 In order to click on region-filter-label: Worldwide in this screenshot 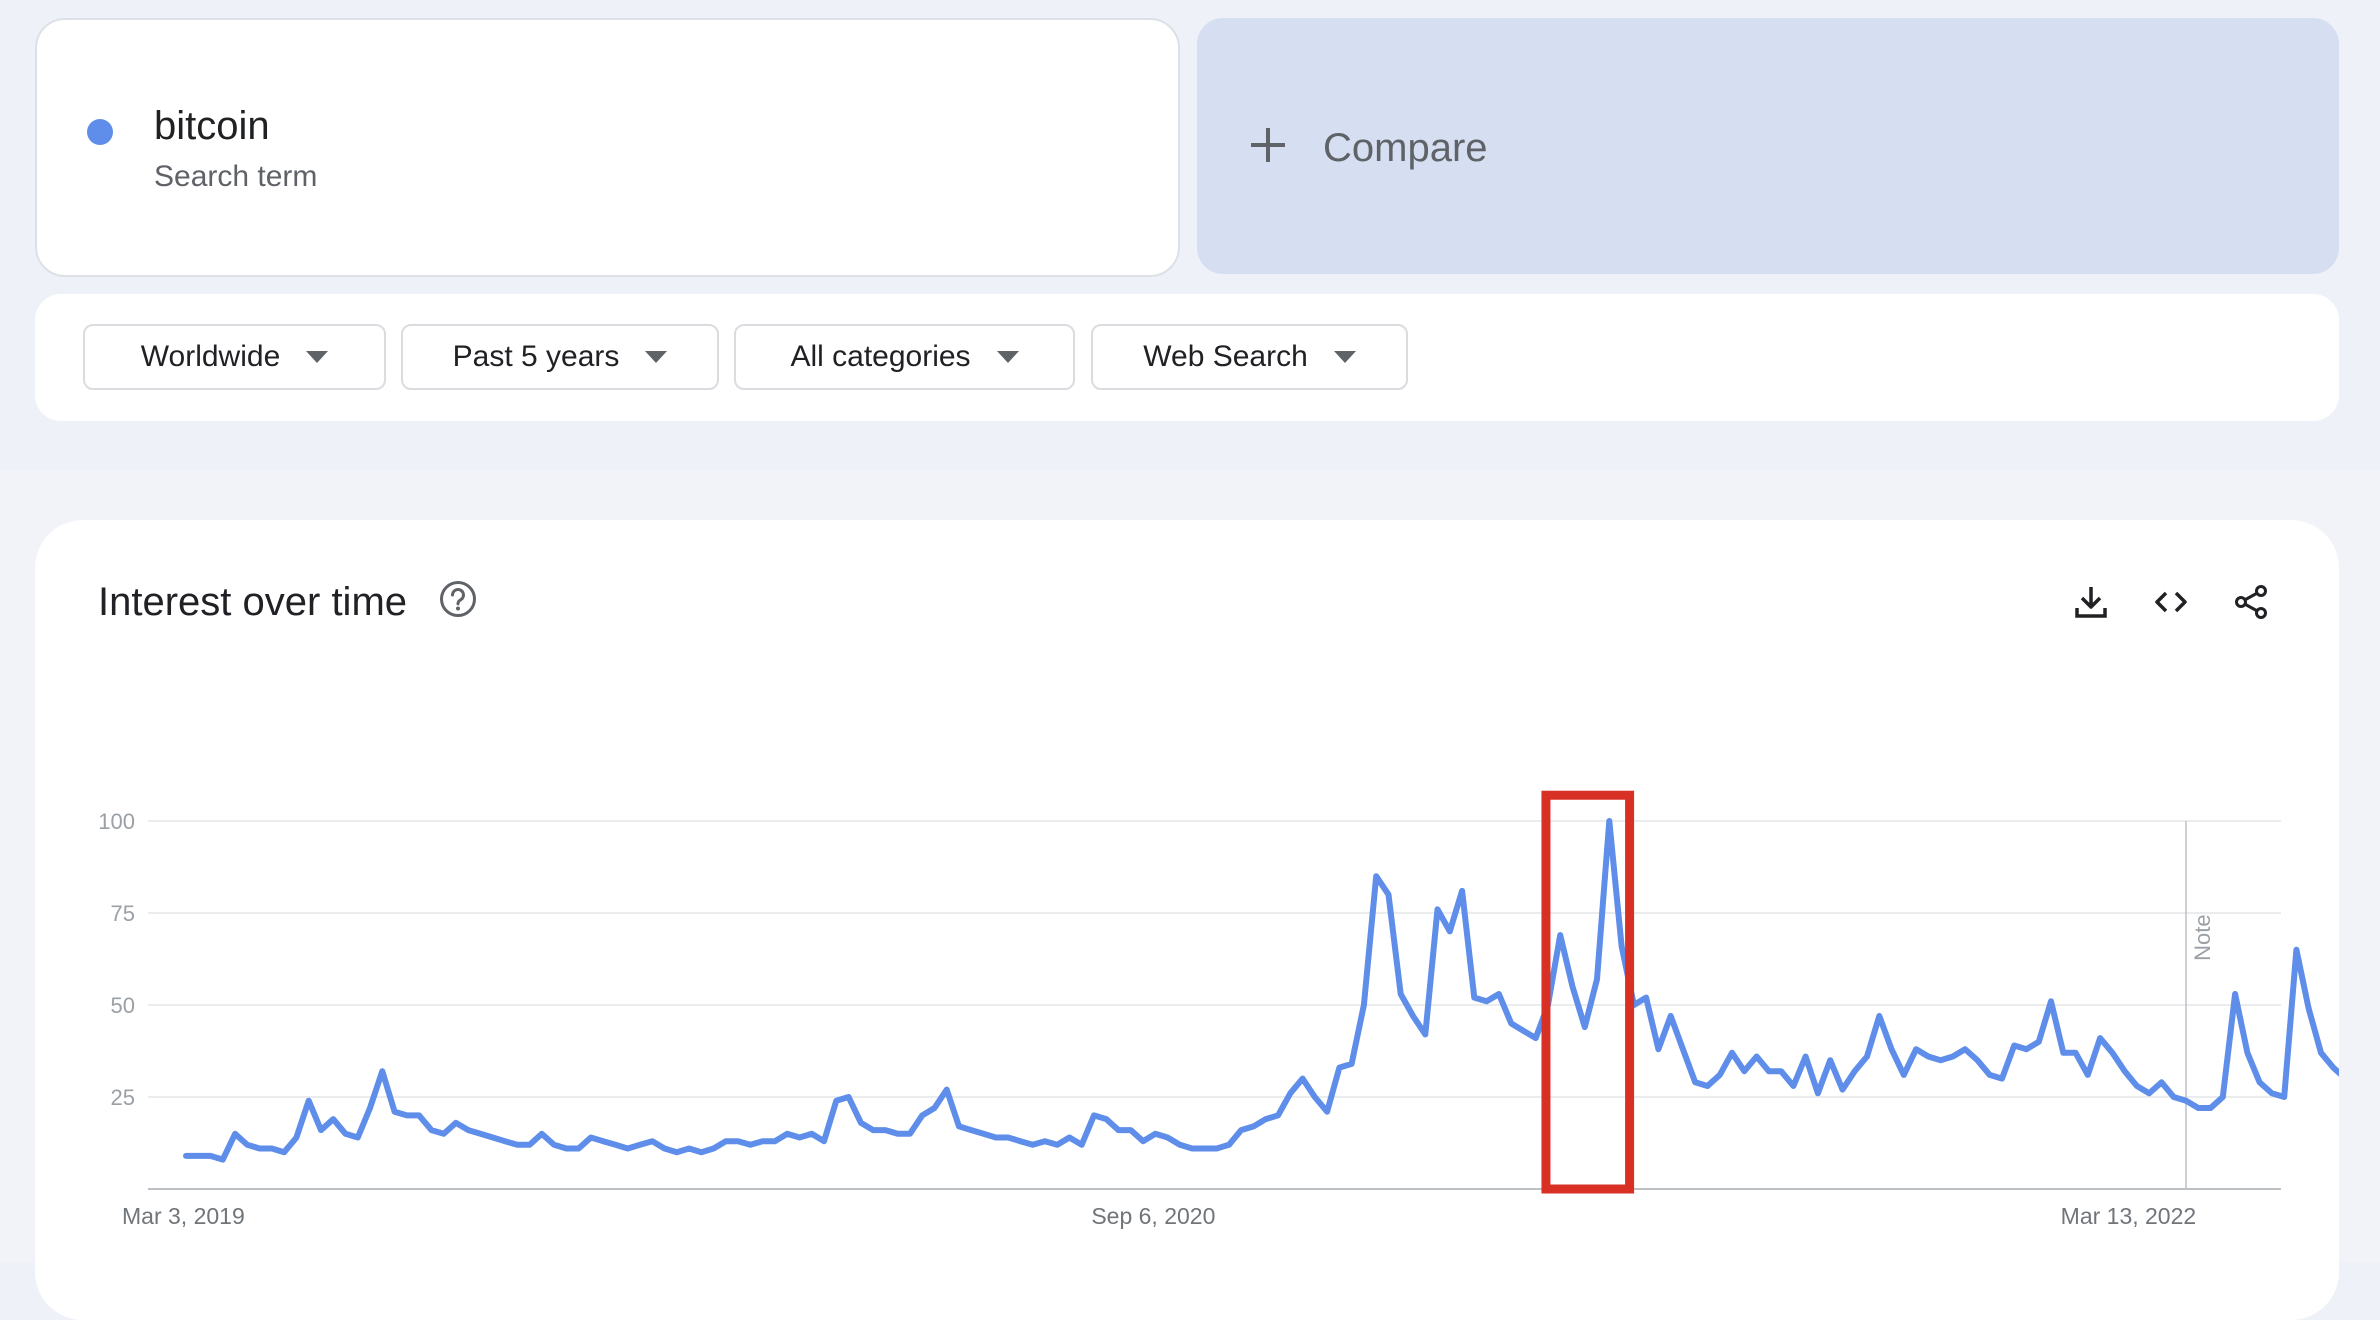, I will do `click(210, 356)`.